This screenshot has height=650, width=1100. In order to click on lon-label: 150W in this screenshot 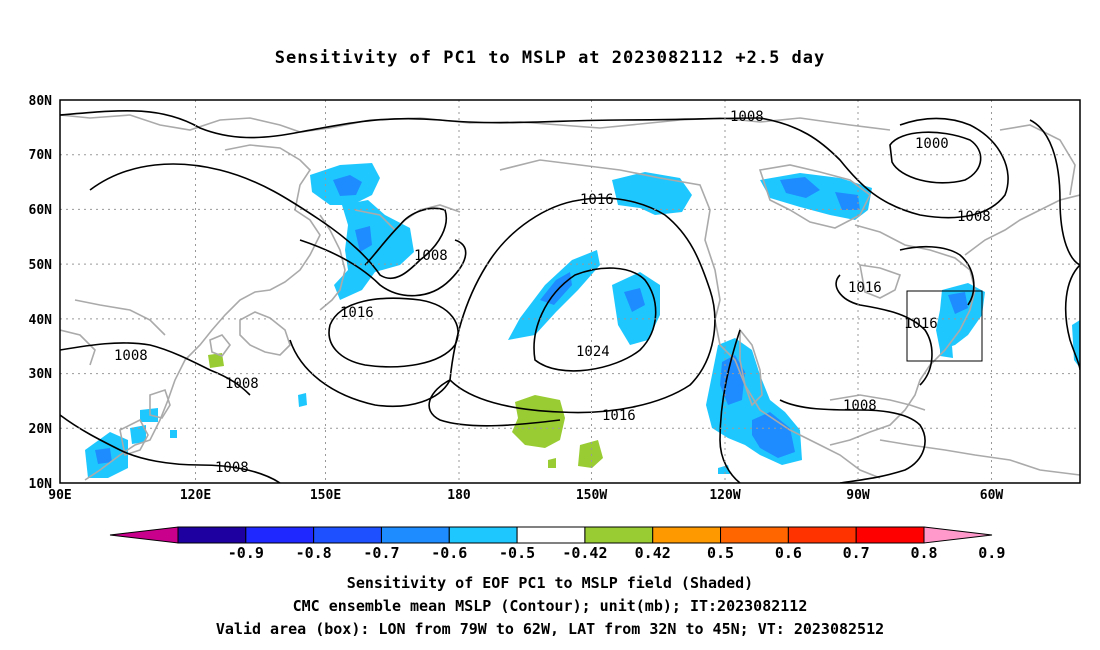, I will do `click(591, 495)`.